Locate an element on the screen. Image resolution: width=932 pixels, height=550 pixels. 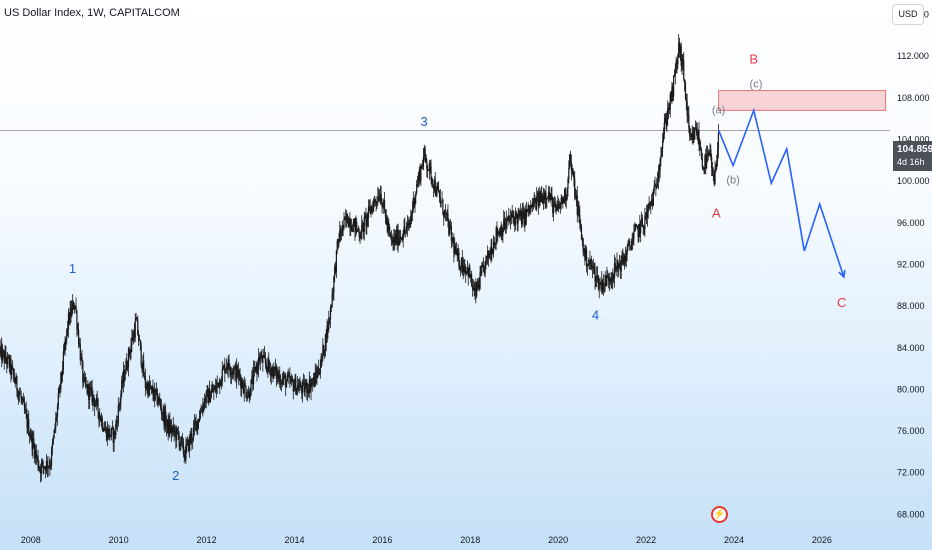
wave-label: 3 is located at coordinates (424, 121).